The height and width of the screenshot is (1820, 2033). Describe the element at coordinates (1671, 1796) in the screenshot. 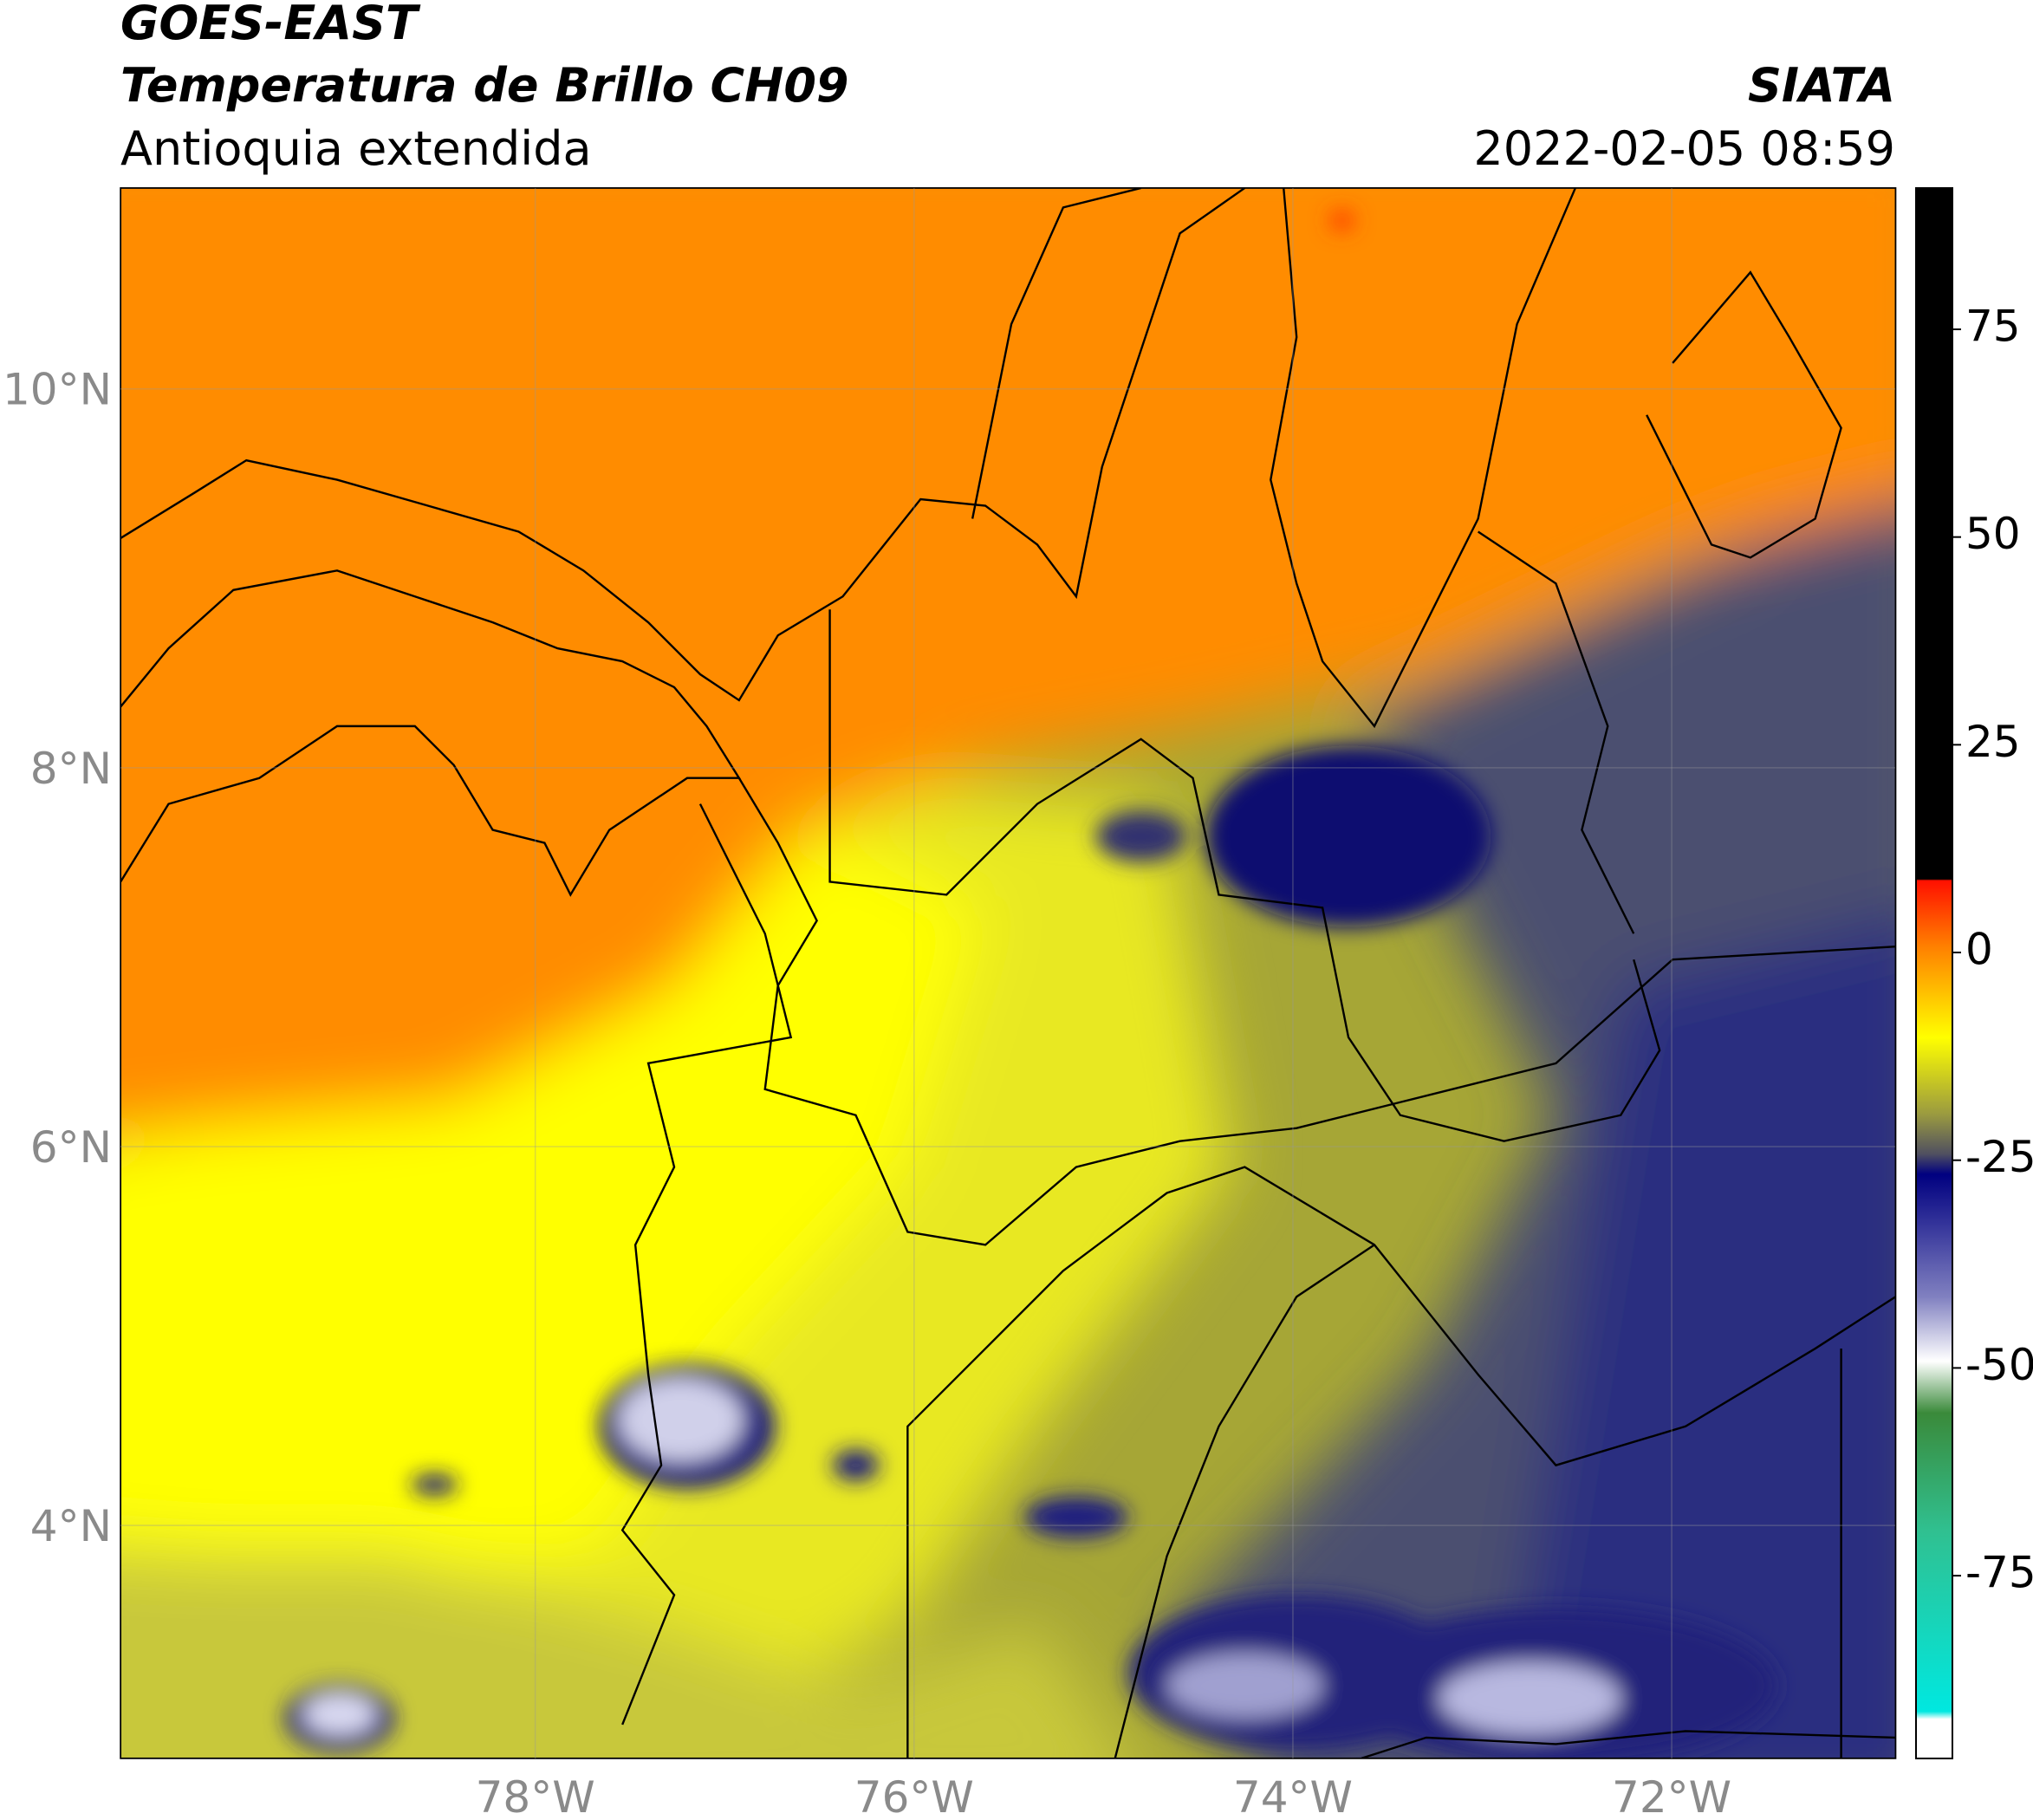

I see `lon-tick-label: 72°W` at that location.